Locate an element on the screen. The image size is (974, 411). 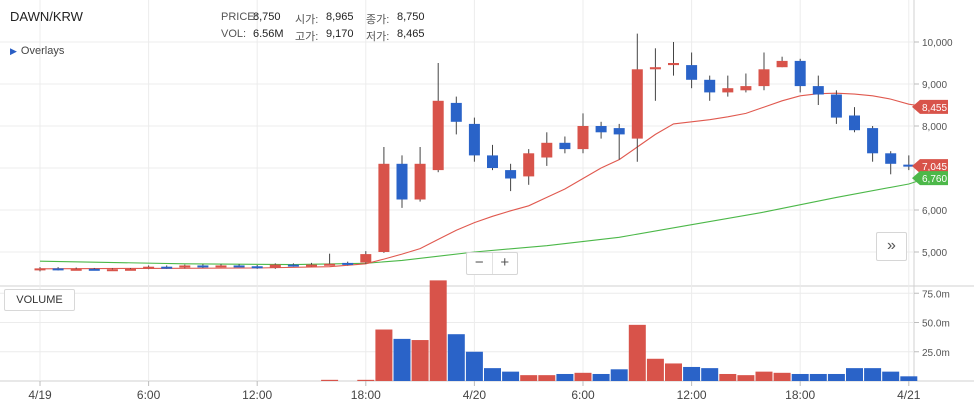
vol-value: 6.56M is located at coordinates (268, 34).